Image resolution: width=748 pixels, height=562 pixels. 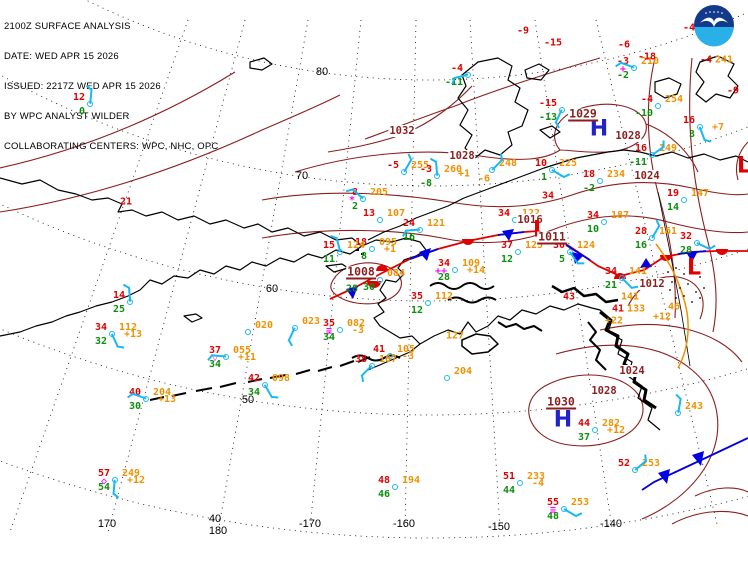 I want to click on station-pressure-tendency: +12, so click(x=136, y=480).